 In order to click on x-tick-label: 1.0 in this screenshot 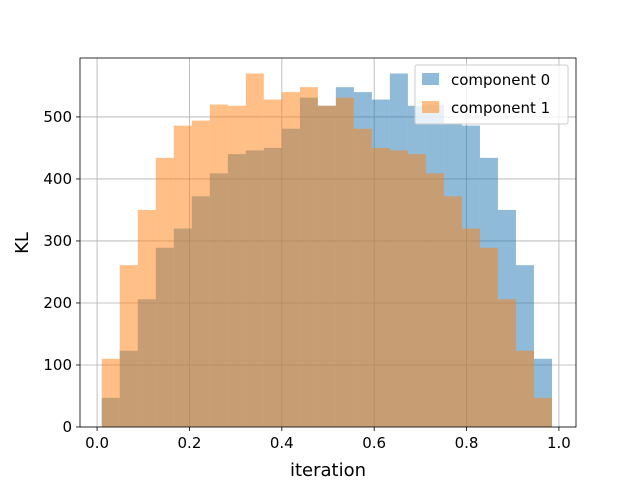, I will do `click(559, 443)`.